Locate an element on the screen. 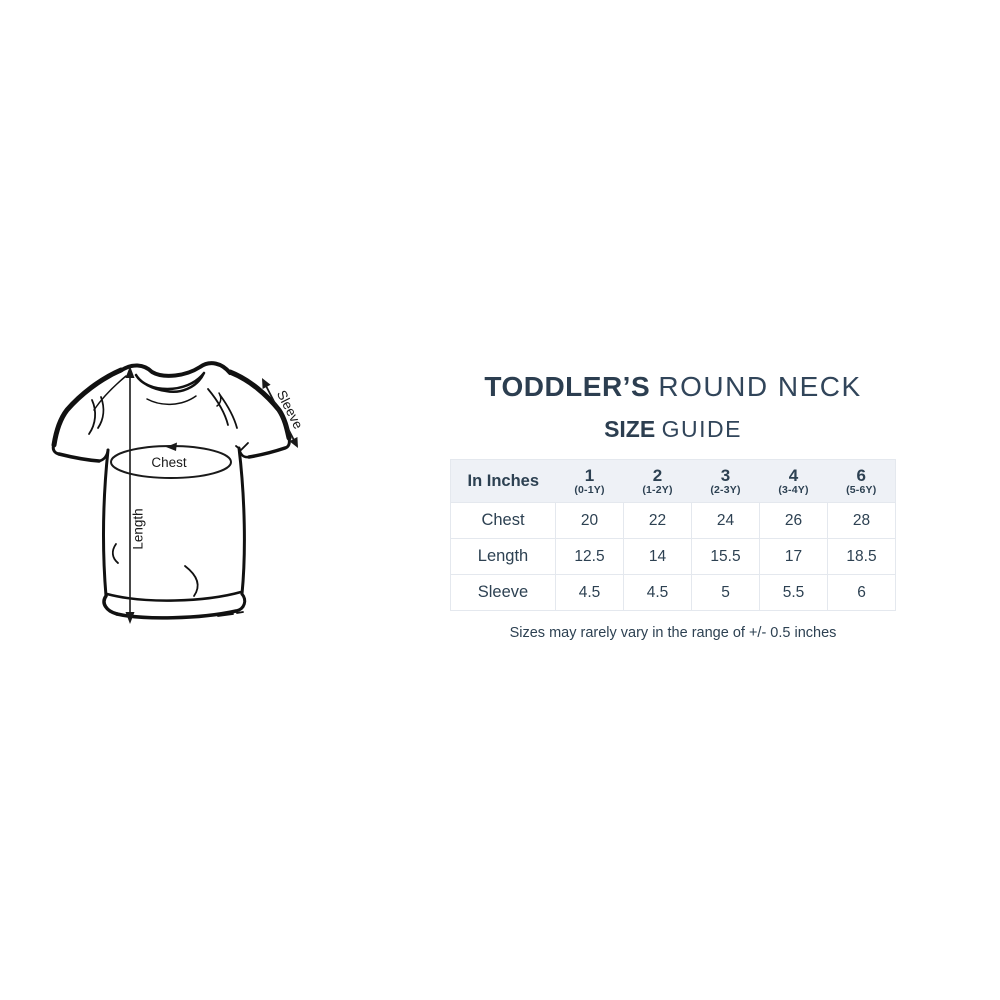 Image resolution: width=1000 pixels, height=1000 pixels. page-subtitle: SIZE GUIDE is located at coordinates (673, 429).